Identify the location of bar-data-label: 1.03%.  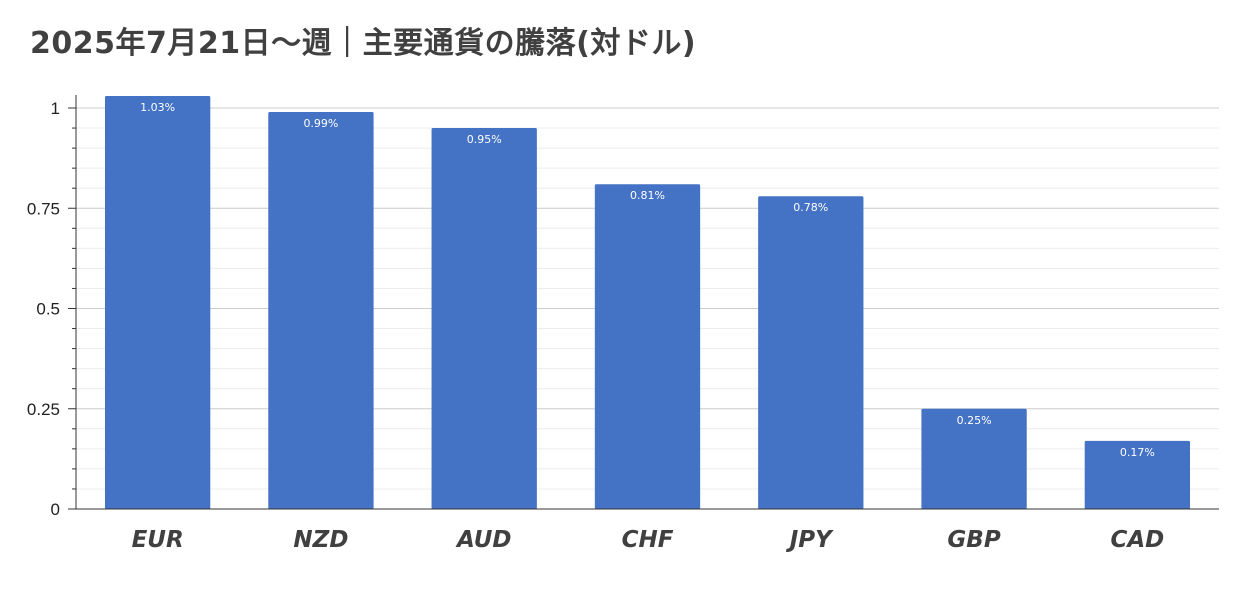
(157, 107).